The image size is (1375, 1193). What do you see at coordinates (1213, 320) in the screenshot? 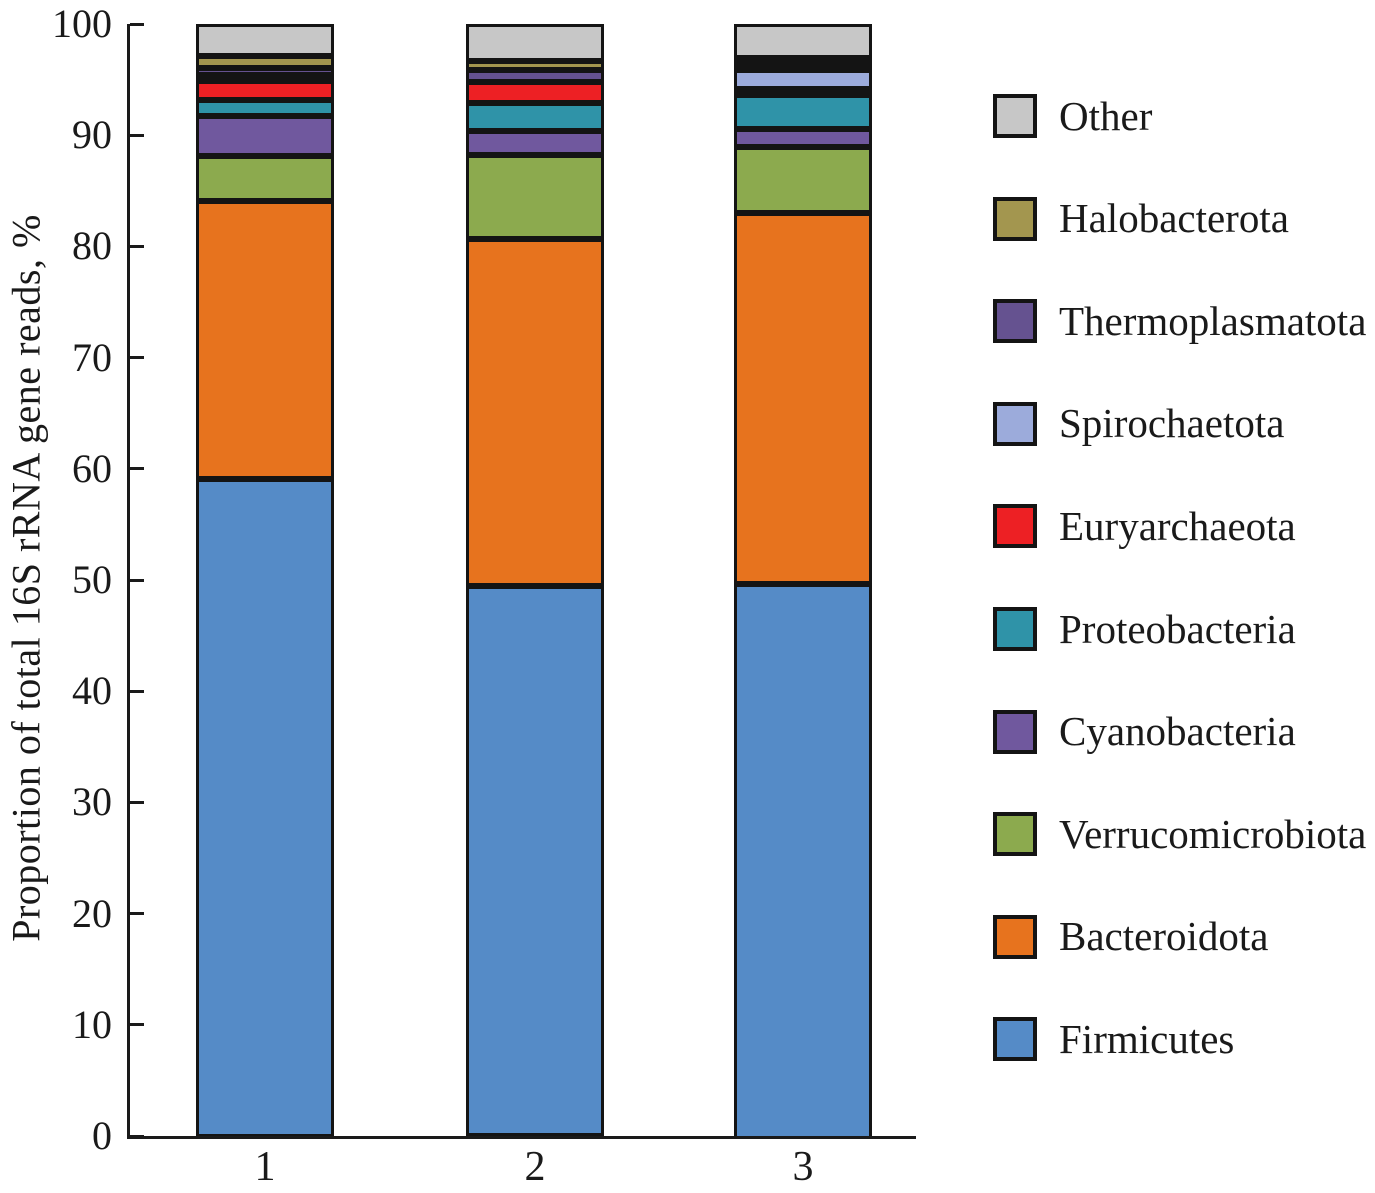
I see `legend-label: Thermoplasmatota` at bounding box center [1213, 320].